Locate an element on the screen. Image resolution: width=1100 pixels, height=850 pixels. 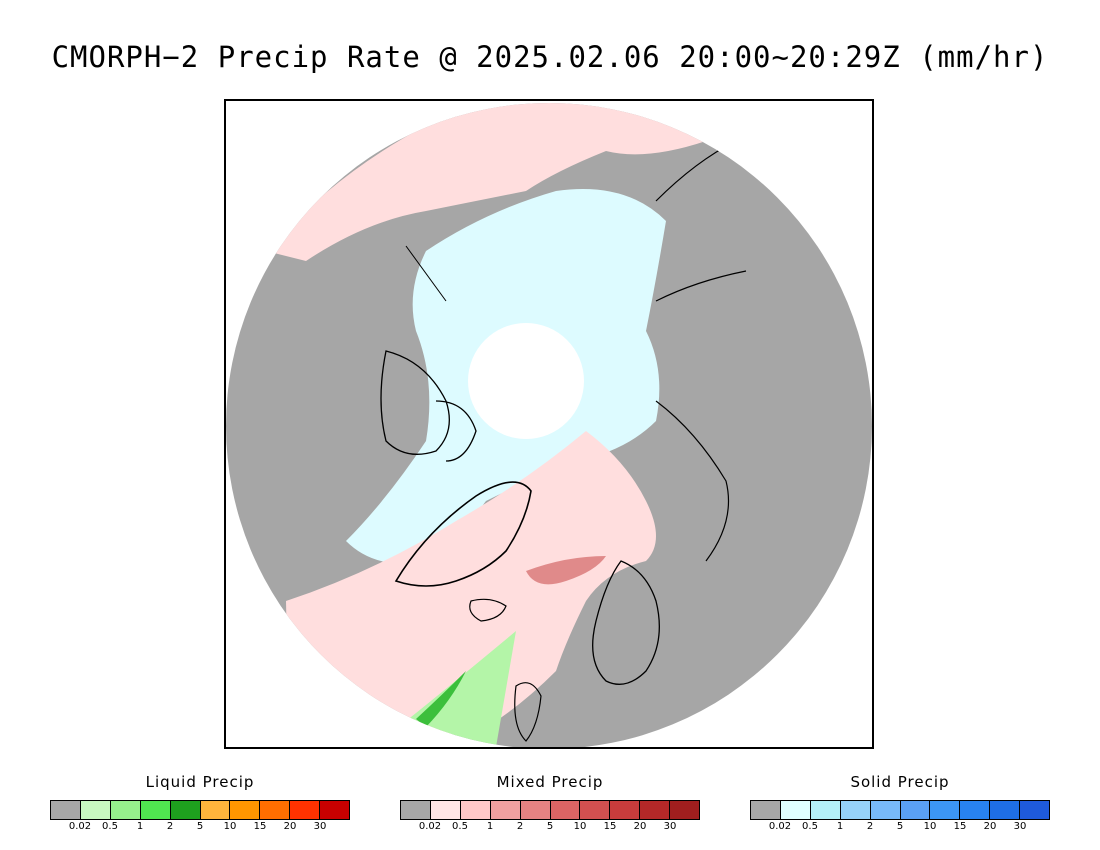
iceland-outline is located at coordinates (488, 610).